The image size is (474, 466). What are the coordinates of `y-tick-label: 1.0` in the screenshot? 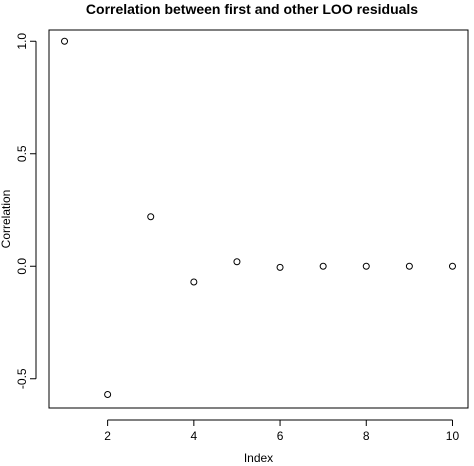 It's located at (22, 41).